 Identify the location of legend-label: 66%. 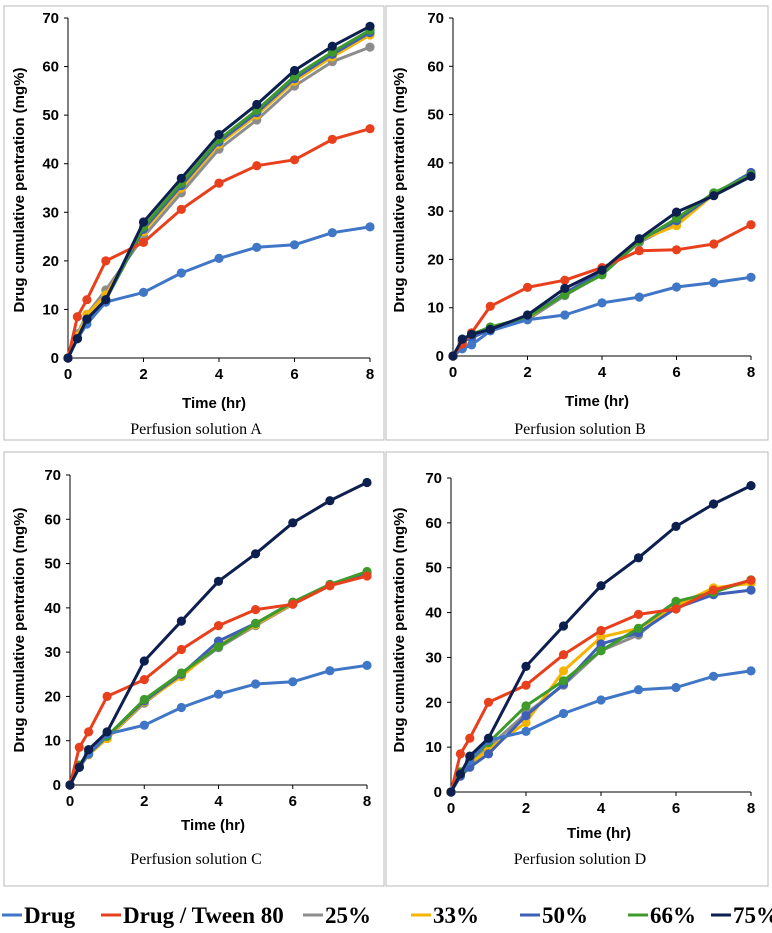
(673, 915).